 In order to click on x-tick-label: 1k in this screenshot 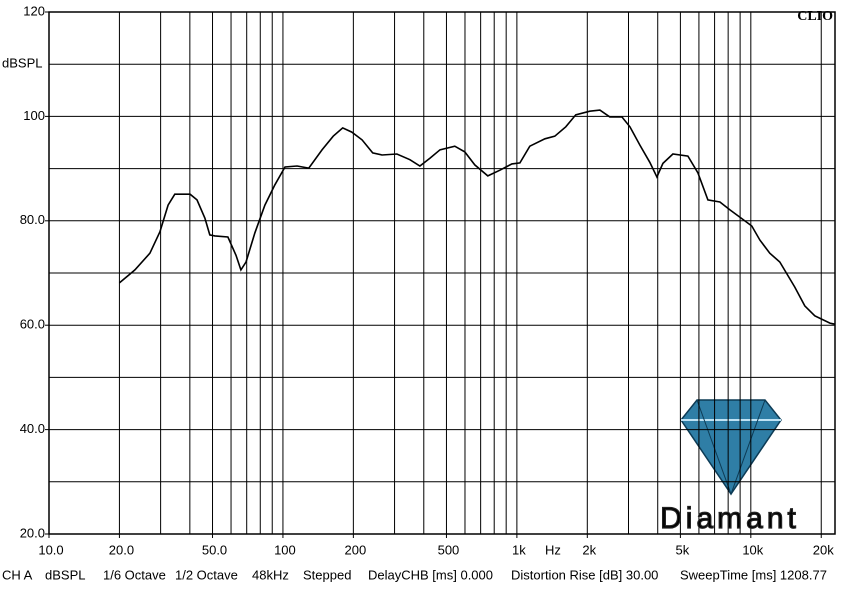, I will do `click(519, 549)`.